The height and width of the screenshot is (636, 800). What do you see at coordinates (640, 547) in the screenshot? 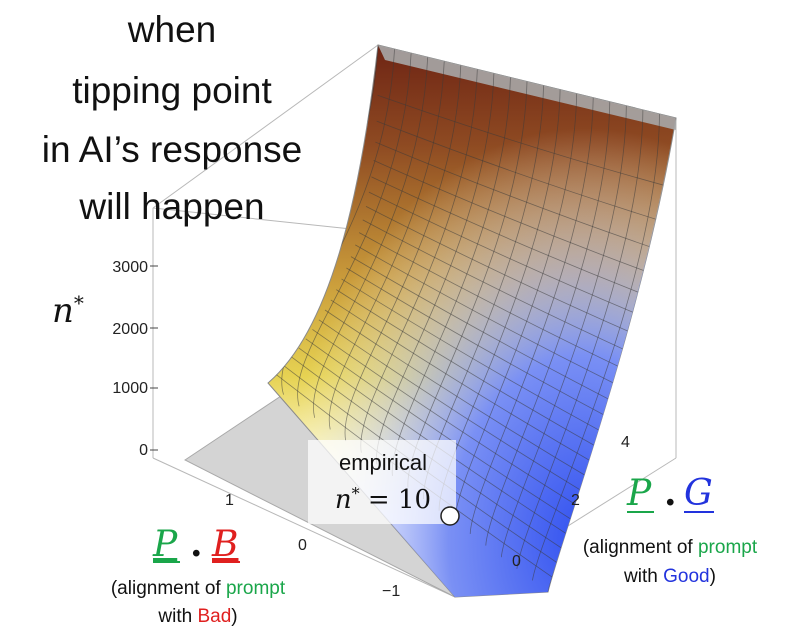
I see `y-caption-prefix: (alignment of` at bounding box center [640, 547].